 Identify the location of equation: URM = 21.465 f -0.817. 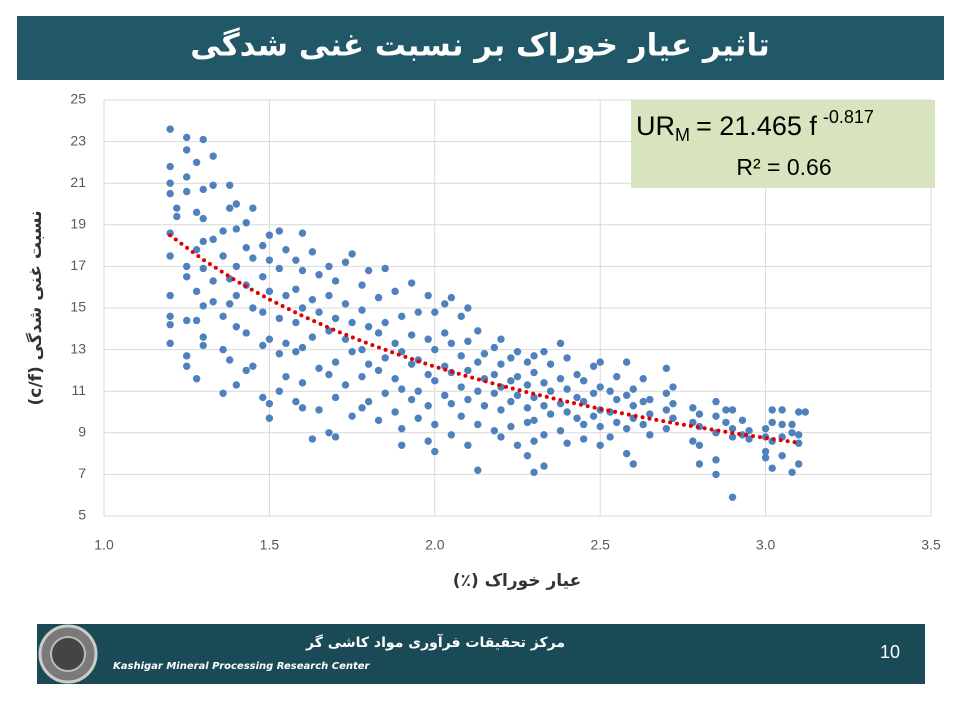
(755, 126).